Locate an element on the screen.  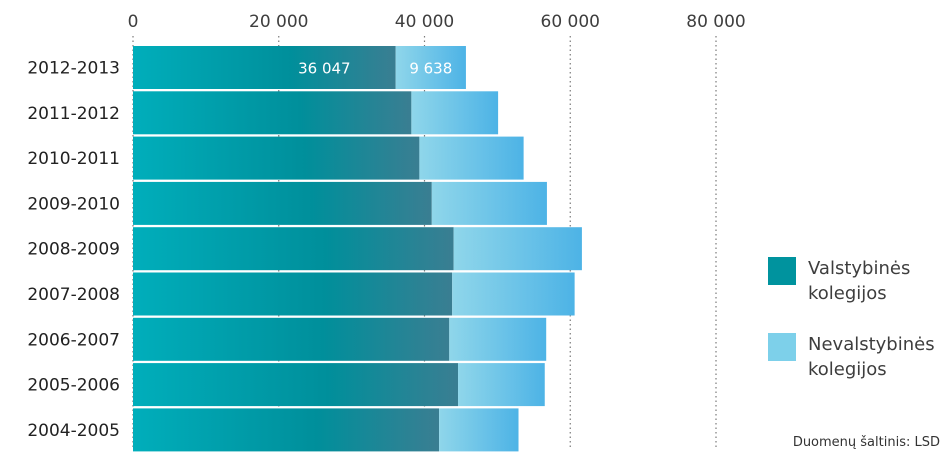
legend-label: Valstybinės is located at coordinates (859, 268).